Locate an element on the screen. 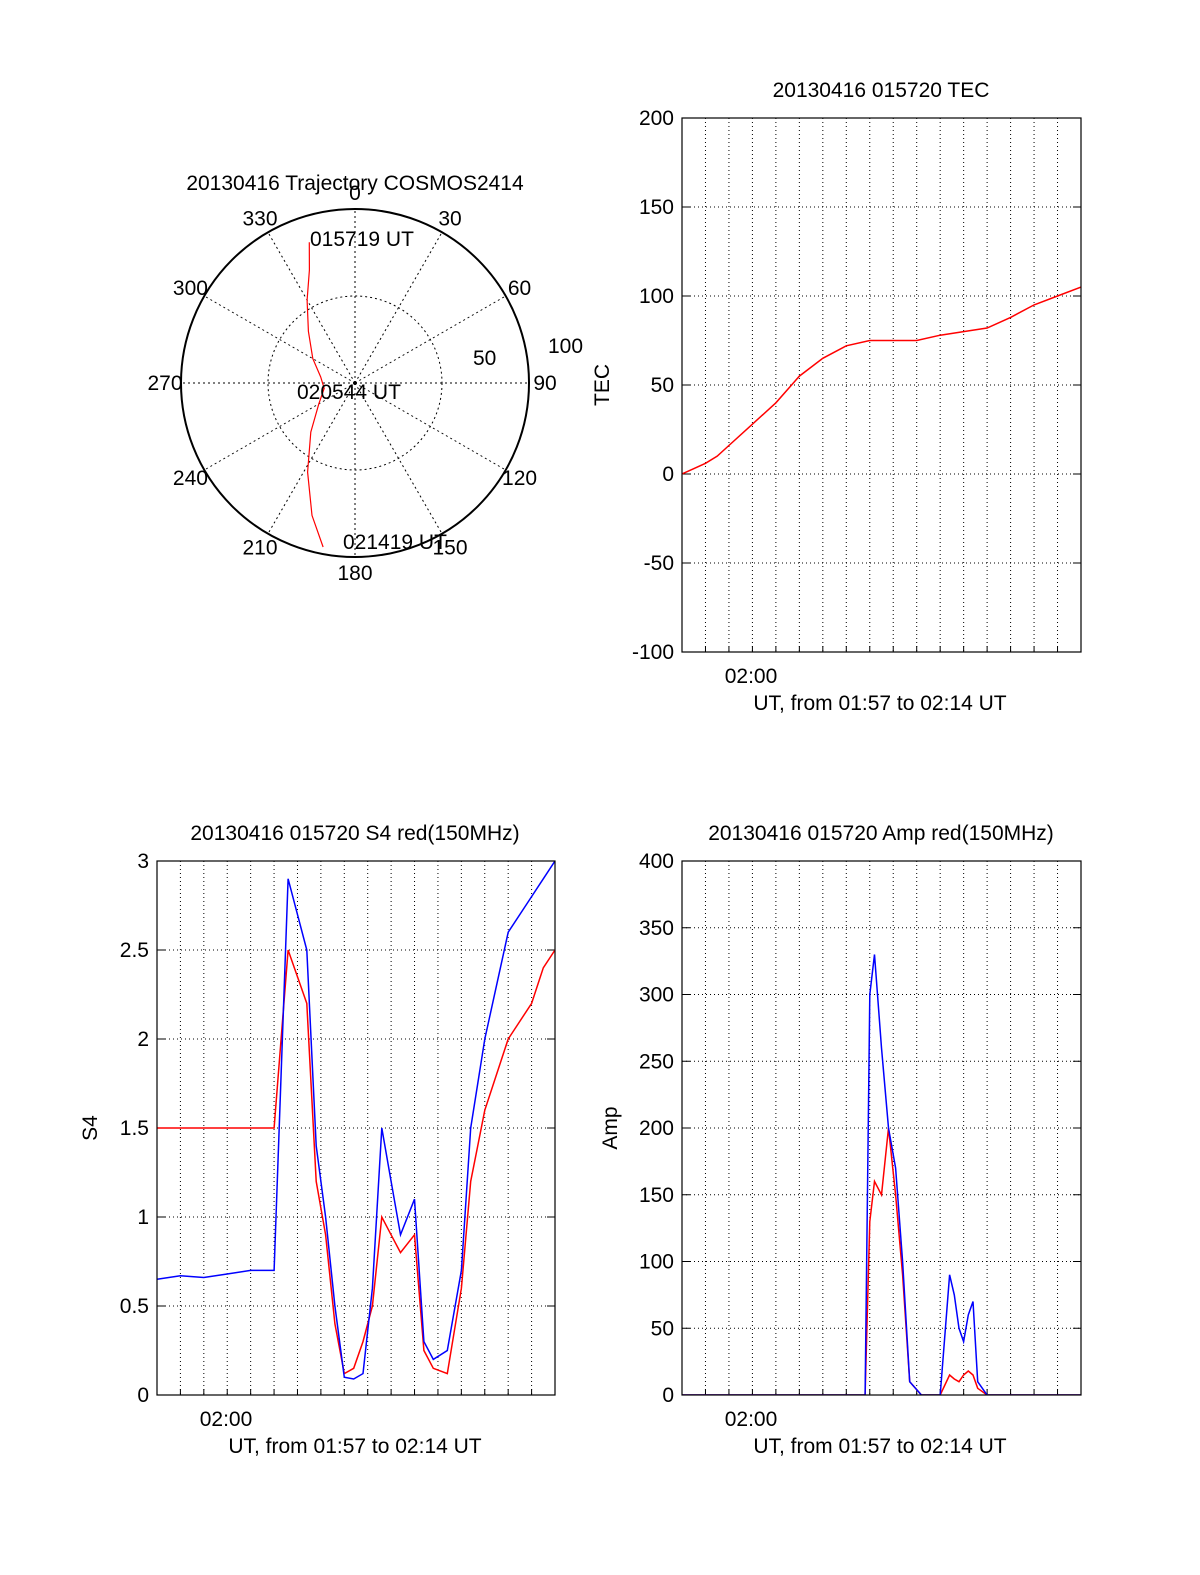 This screenshot has width=1200, height=1575. radial-label-100: 100 is located at coordinates (565, 346).